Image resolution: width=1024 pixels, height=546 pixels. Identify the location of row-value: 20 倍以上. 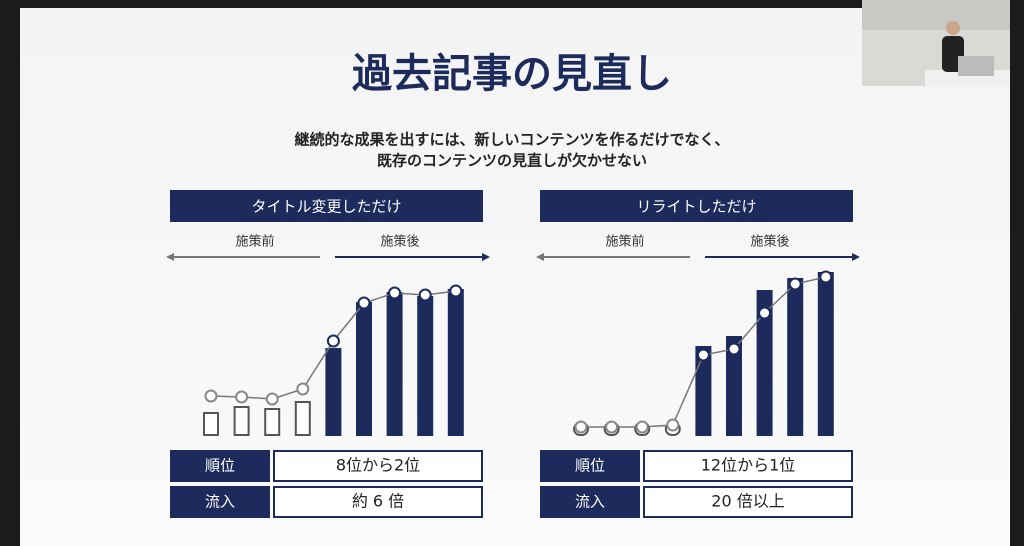
(747, 501).